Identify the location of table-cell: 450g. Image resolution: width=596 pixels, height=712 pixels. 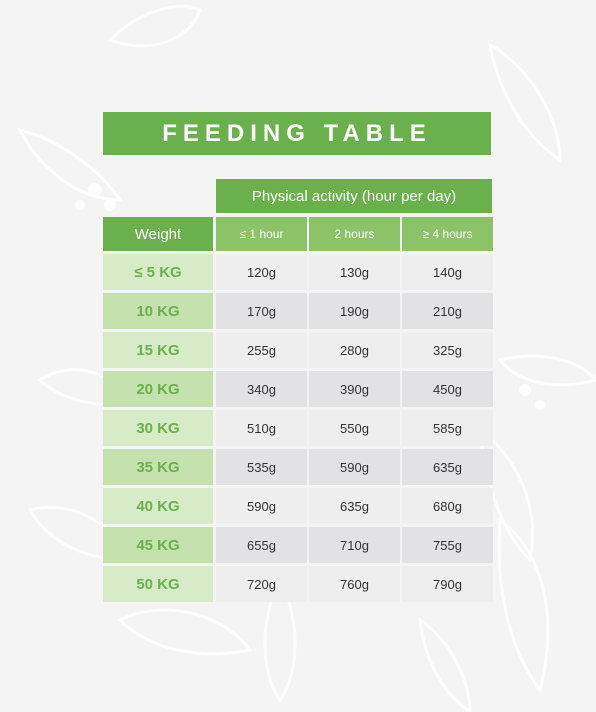
(447, 389).